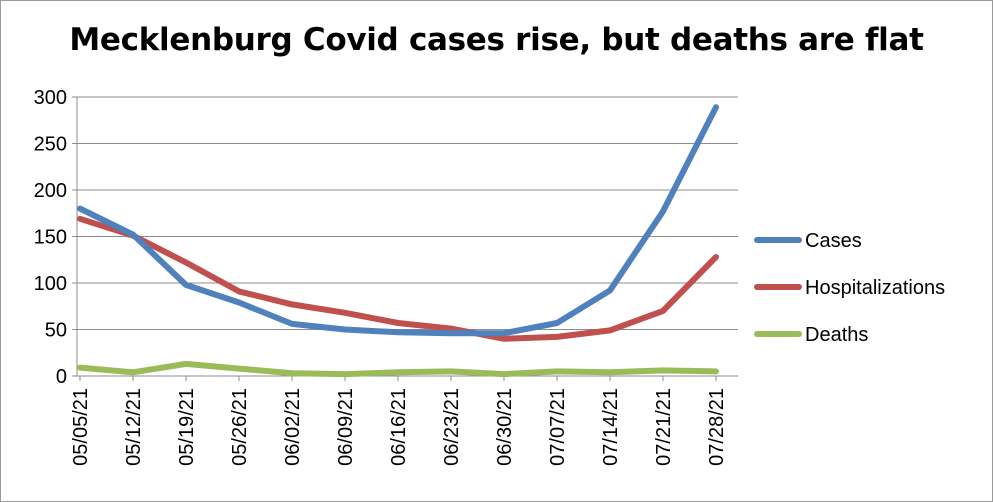  What do you see at coordinates (875, 288) in the screenshot?
I see `legend-label-hospitalizations: Hospitalizations` at bounding box center [875, 288].